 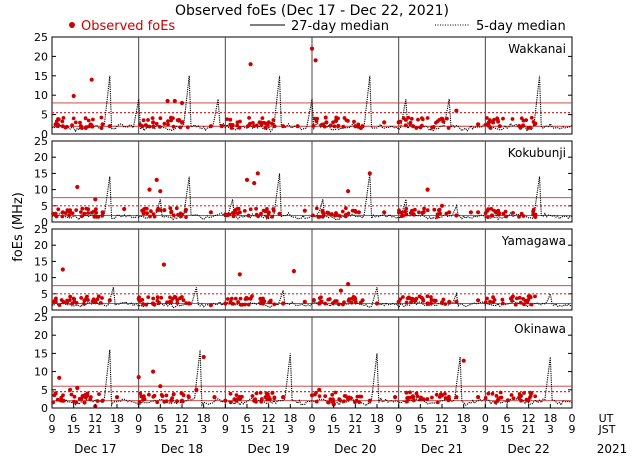 I want to click on jst-tick-label: 3, so click(x=377, y=429).